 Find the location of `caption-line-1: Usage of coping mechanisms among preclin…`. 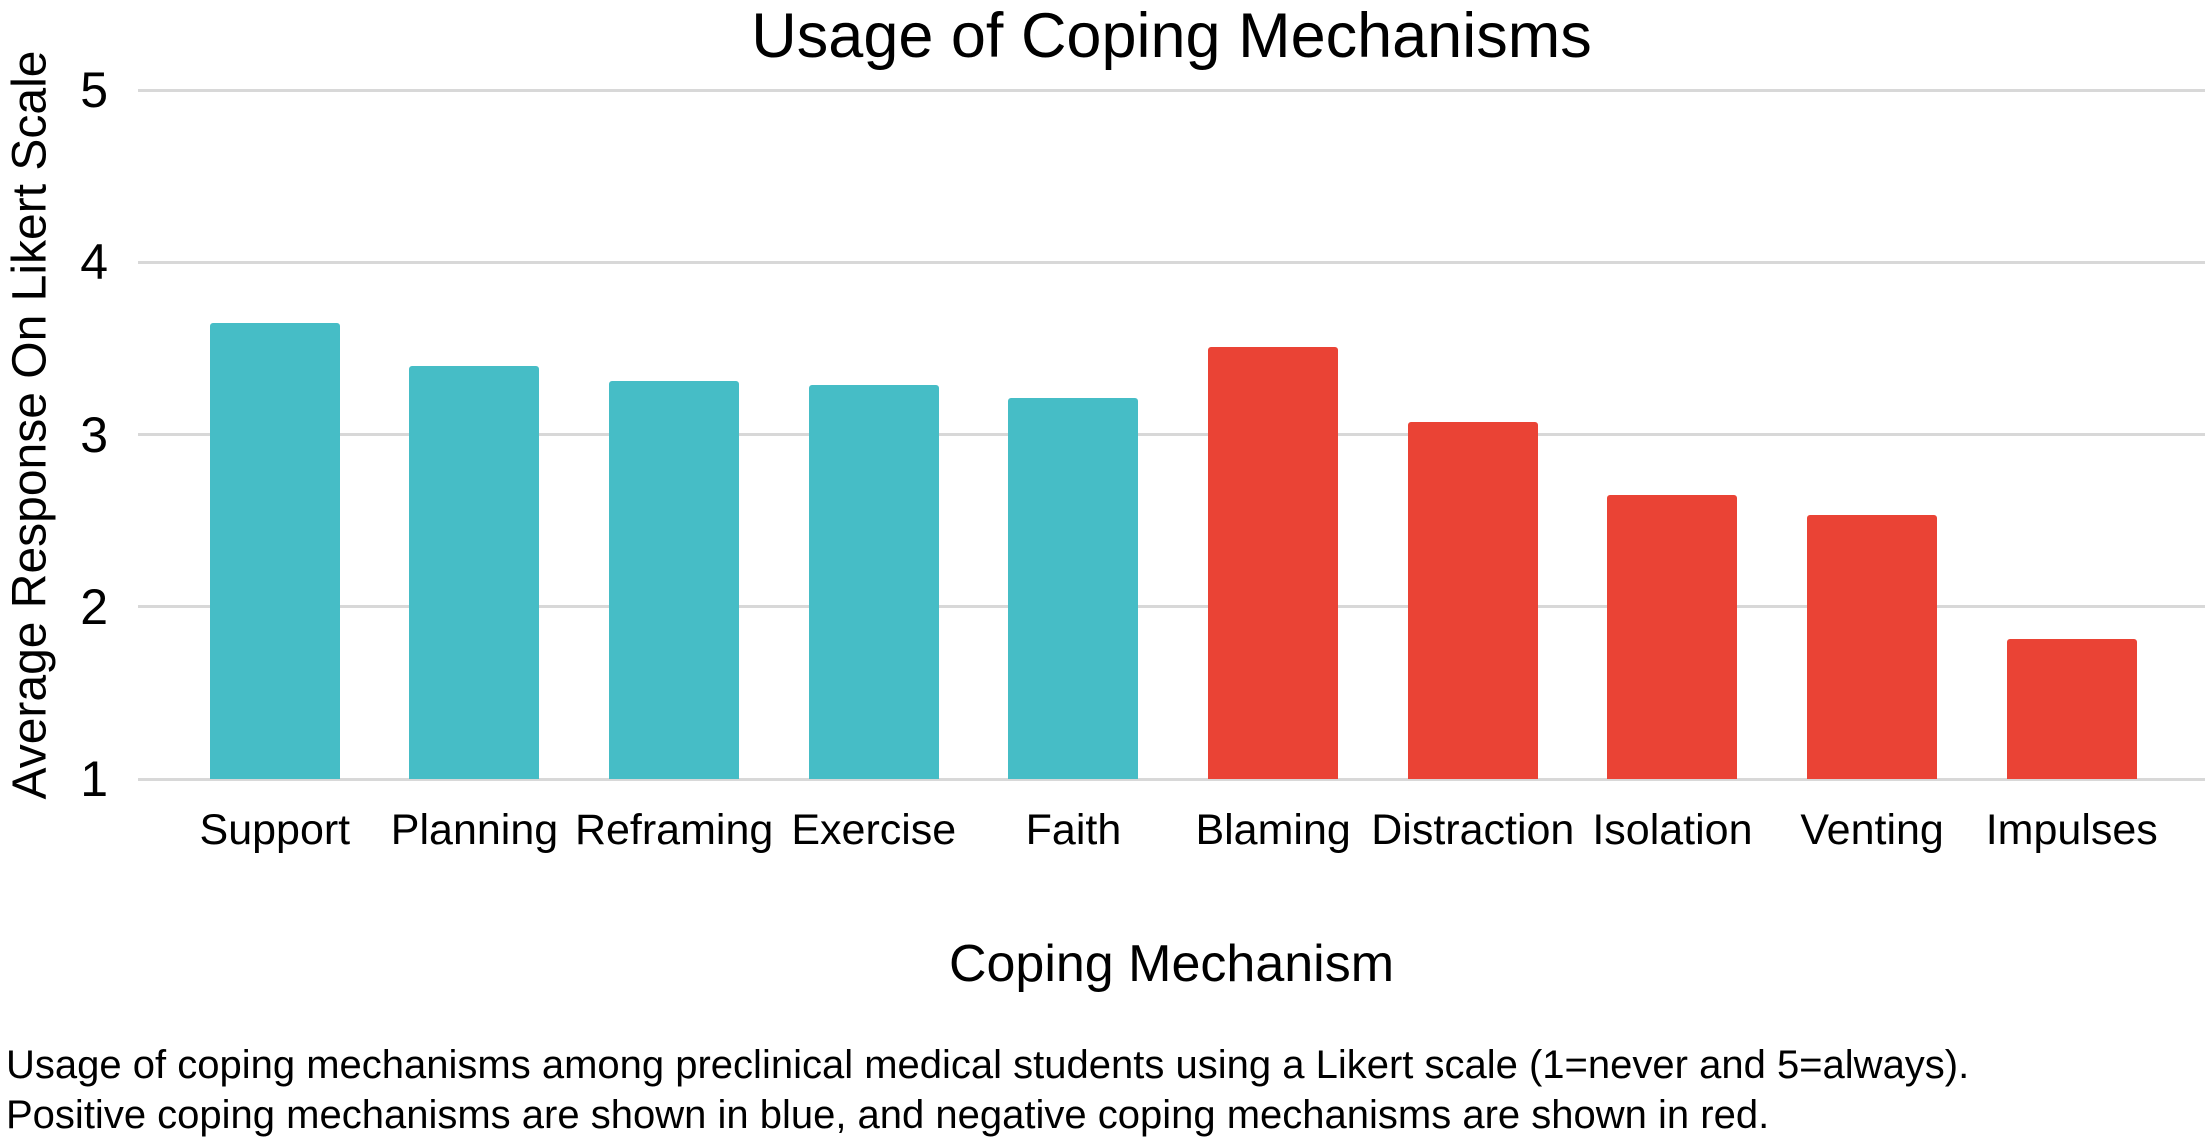

caption-line-1: Usage of coping mechanisms among preclin… is located at coordinates (988, 1065).